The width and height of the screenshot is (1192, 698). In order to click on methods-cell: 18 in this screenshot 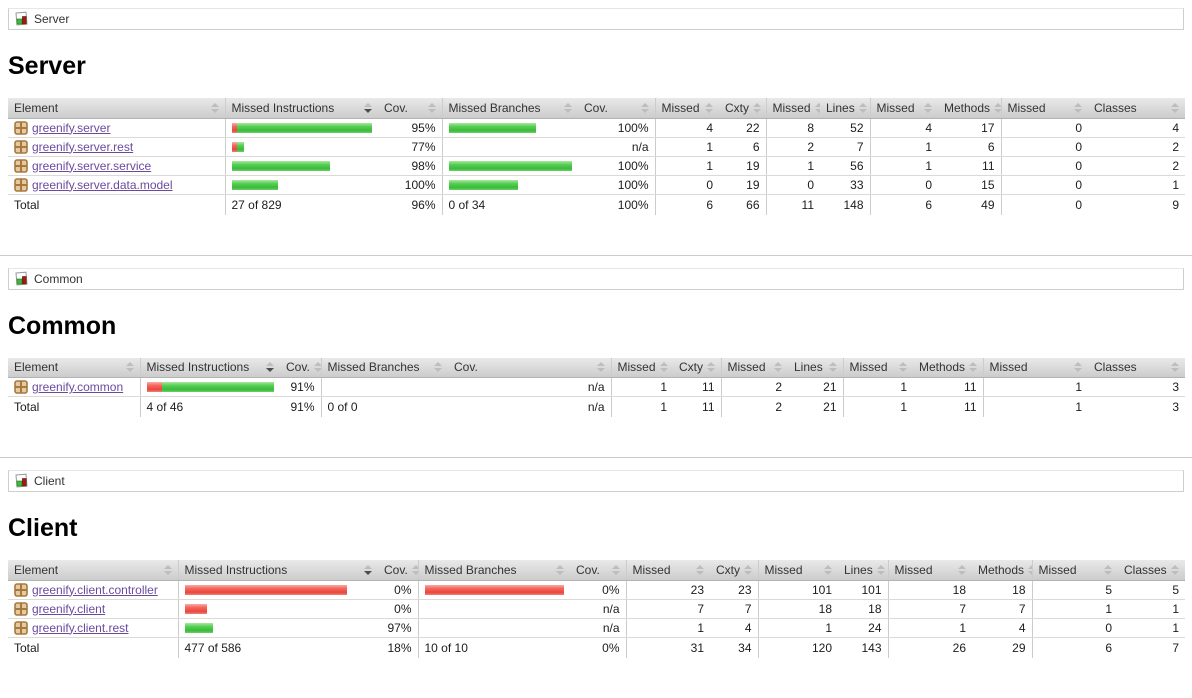, I will do `click(1002, 590)`.